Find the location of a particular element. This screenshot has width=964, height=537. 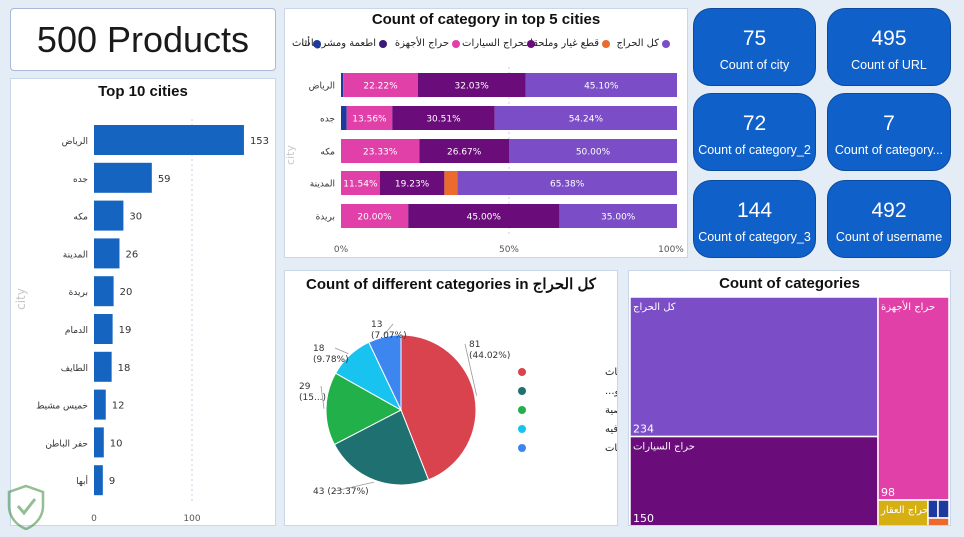

legend-label: قطع غيار وملحقات is located at coordinates (559, 43).